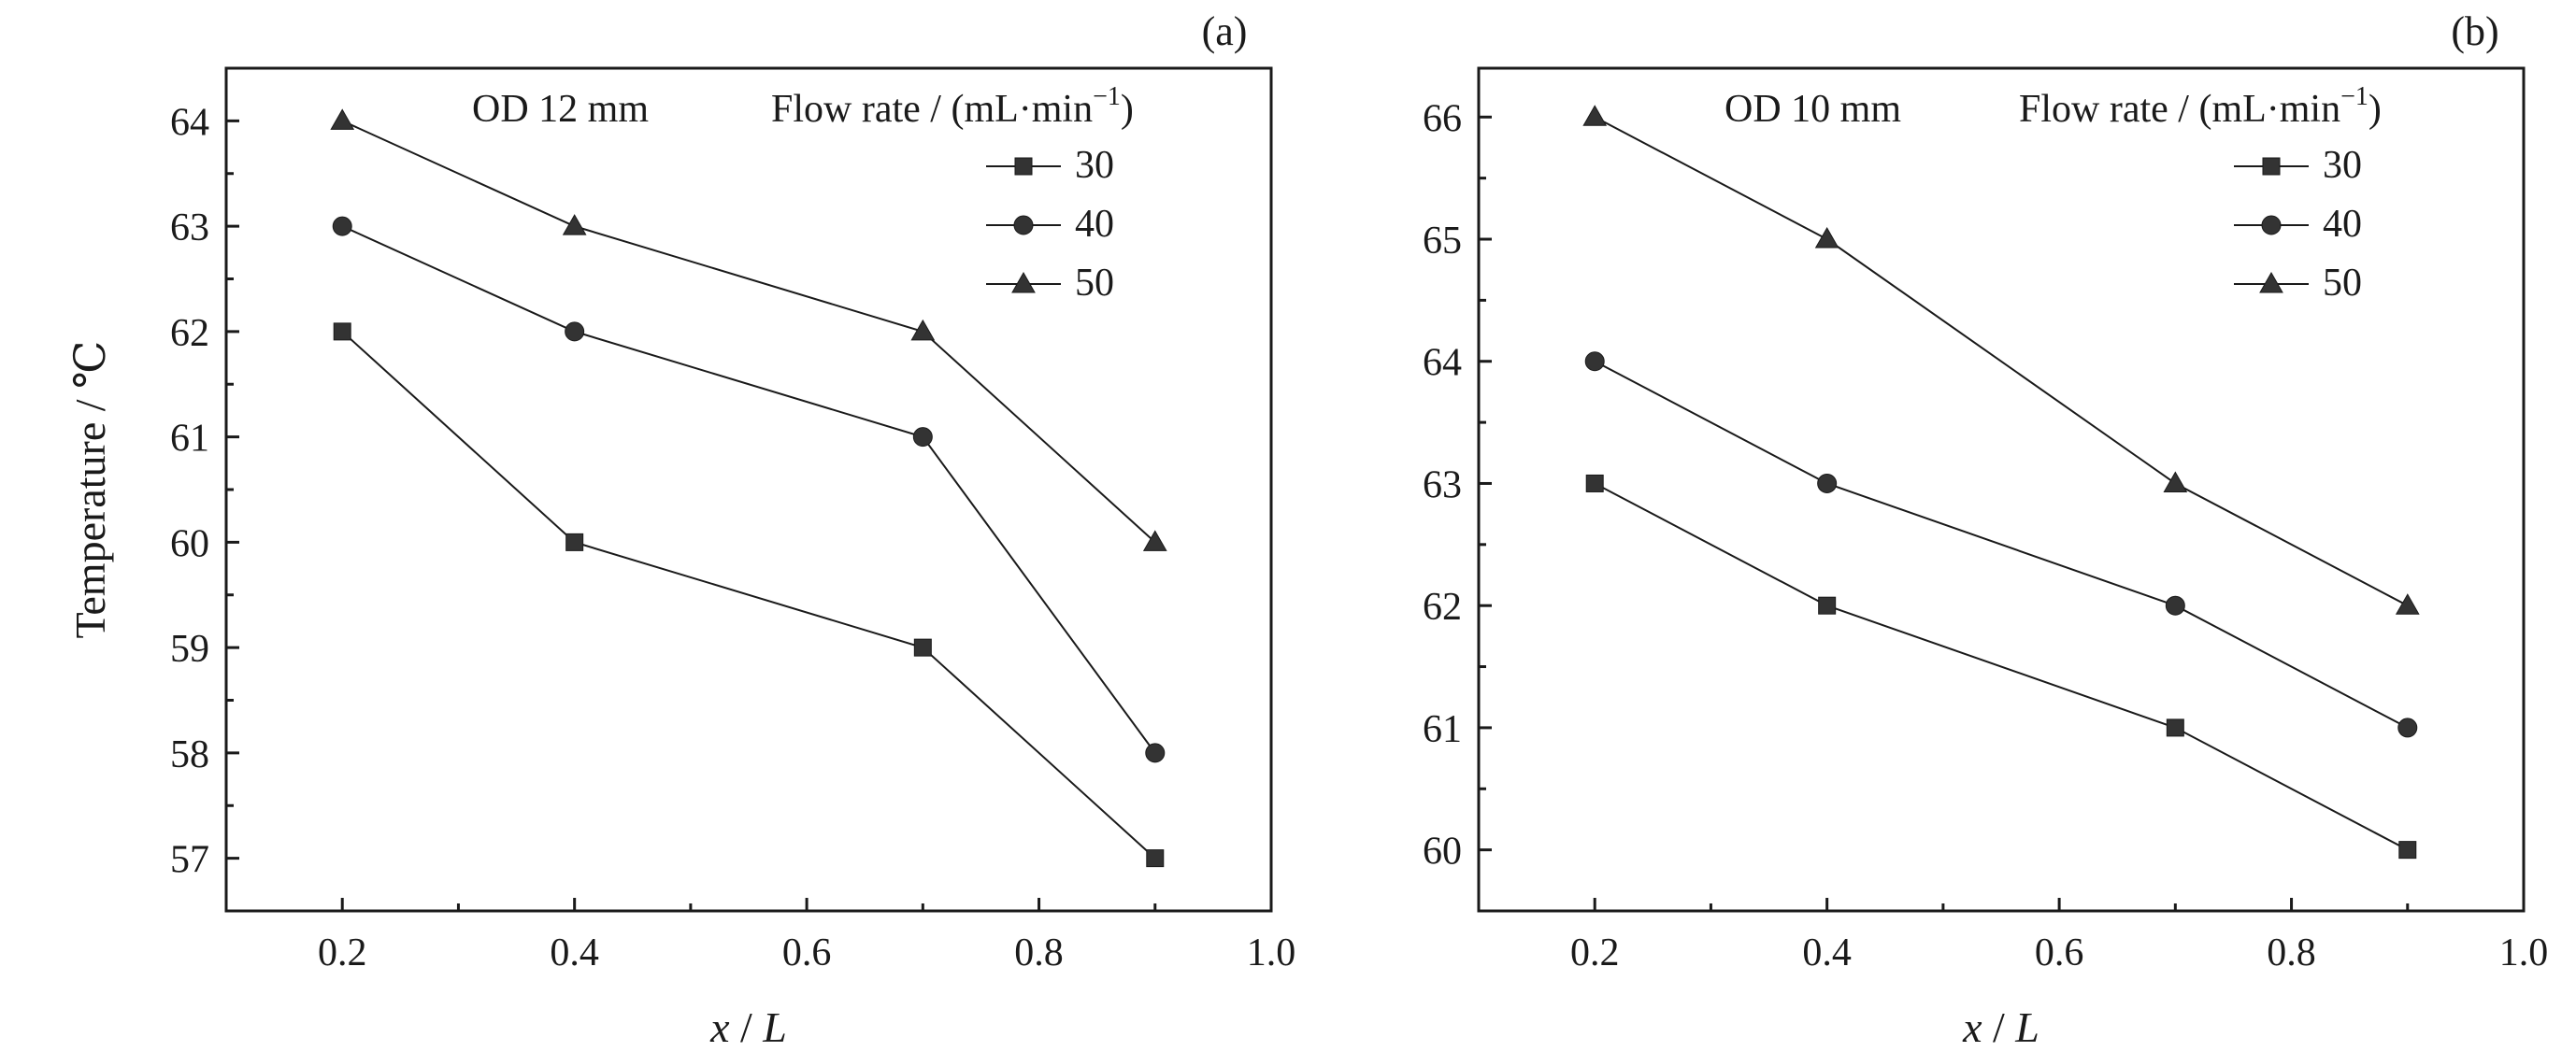 The image size is (2576, 1052). What do you see at coordinates (1442, 852) in the screenshot?
I see `b-y-tick-label: 60` at bounding box center [1442, 852].